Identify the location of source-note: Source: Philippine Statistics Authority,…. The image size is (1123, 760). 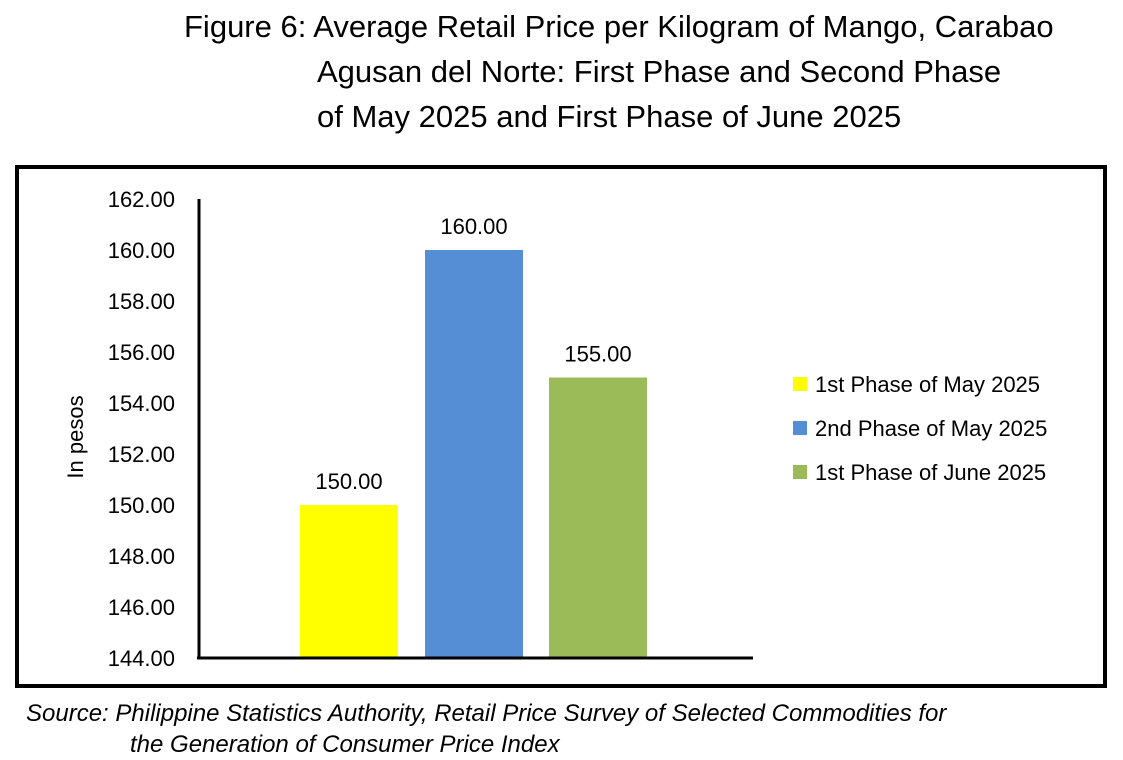
(571, 729).